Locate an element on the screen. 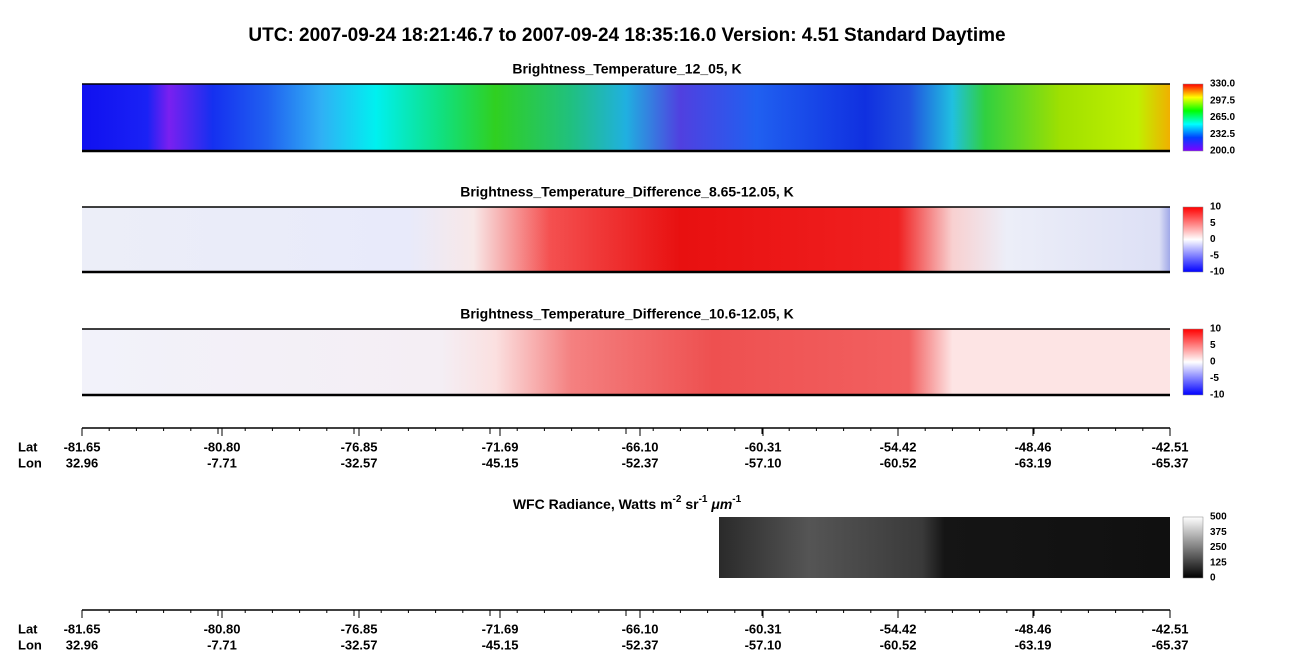 The width and height of the screenshot is (1300, 667). radiance-image is located at coordinates (944, 547).